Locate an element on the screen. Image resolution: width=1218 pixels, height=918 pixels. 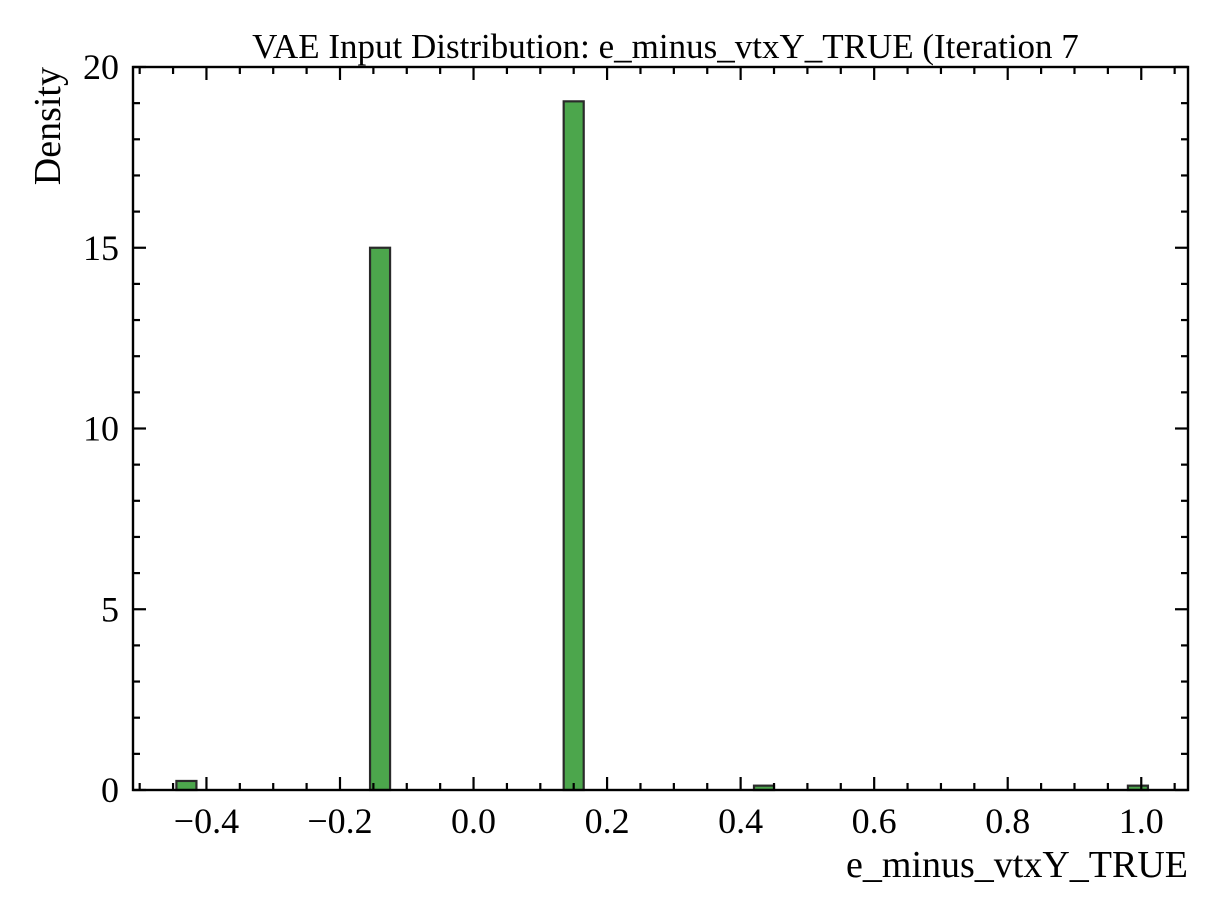
y-tick-label: 20 is located at coordinates (101, 67).